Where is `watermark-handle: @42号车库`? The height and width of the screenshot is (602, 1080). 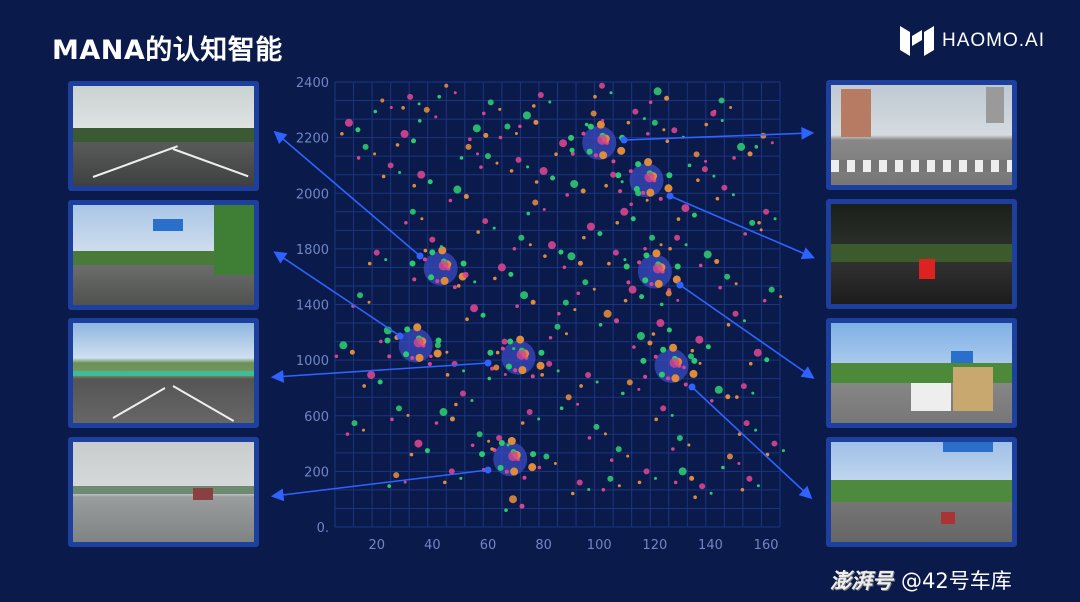 watermark-handle: @42号车库 is located at coordinates (956, 581).